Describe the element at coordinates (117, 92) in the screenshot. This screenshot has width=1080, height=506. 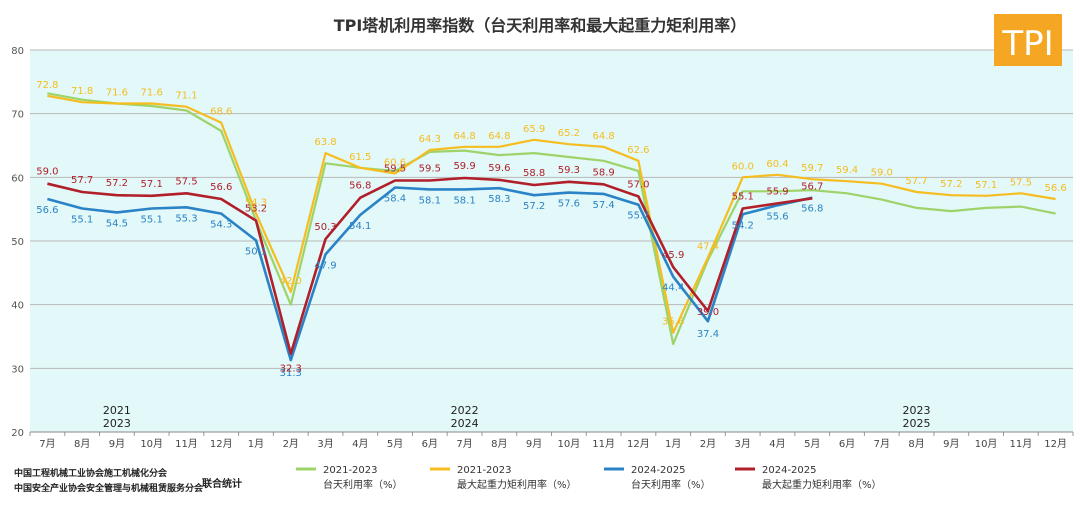
I see `data-label: 71.6` at that location.